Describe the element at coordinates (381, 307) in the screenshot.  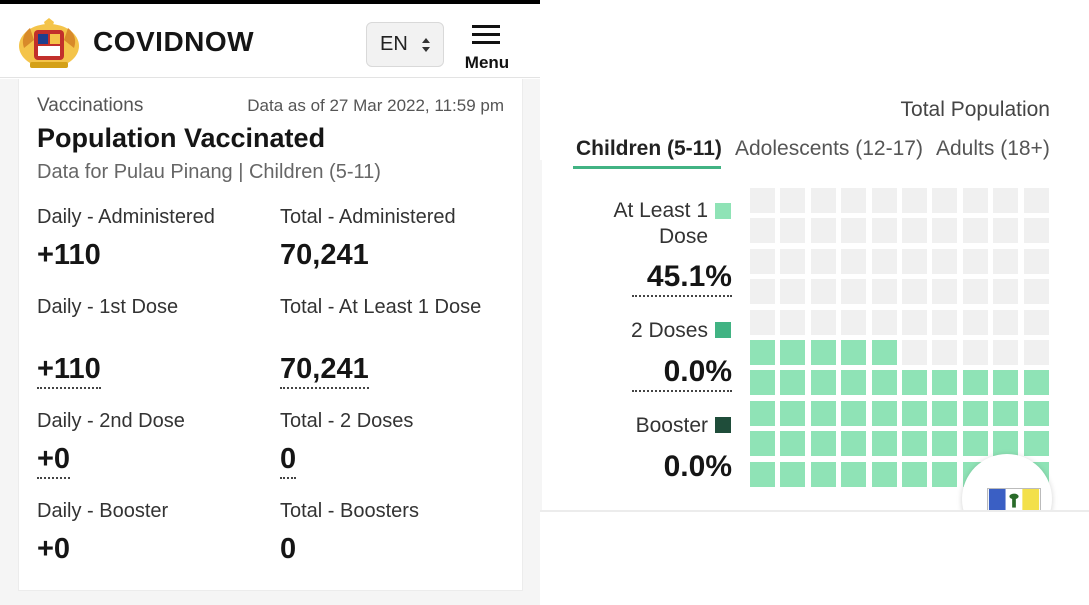
I see `total-at-least-1-dose-label: Total - At Least 1 Dose` at that location.